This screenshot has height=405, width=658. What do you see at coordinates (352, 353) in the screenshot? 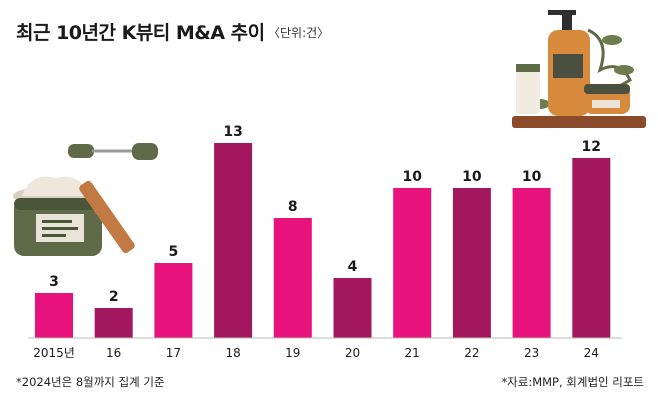
I see `tick-label-5: 20` at bounding box center [352, 353].